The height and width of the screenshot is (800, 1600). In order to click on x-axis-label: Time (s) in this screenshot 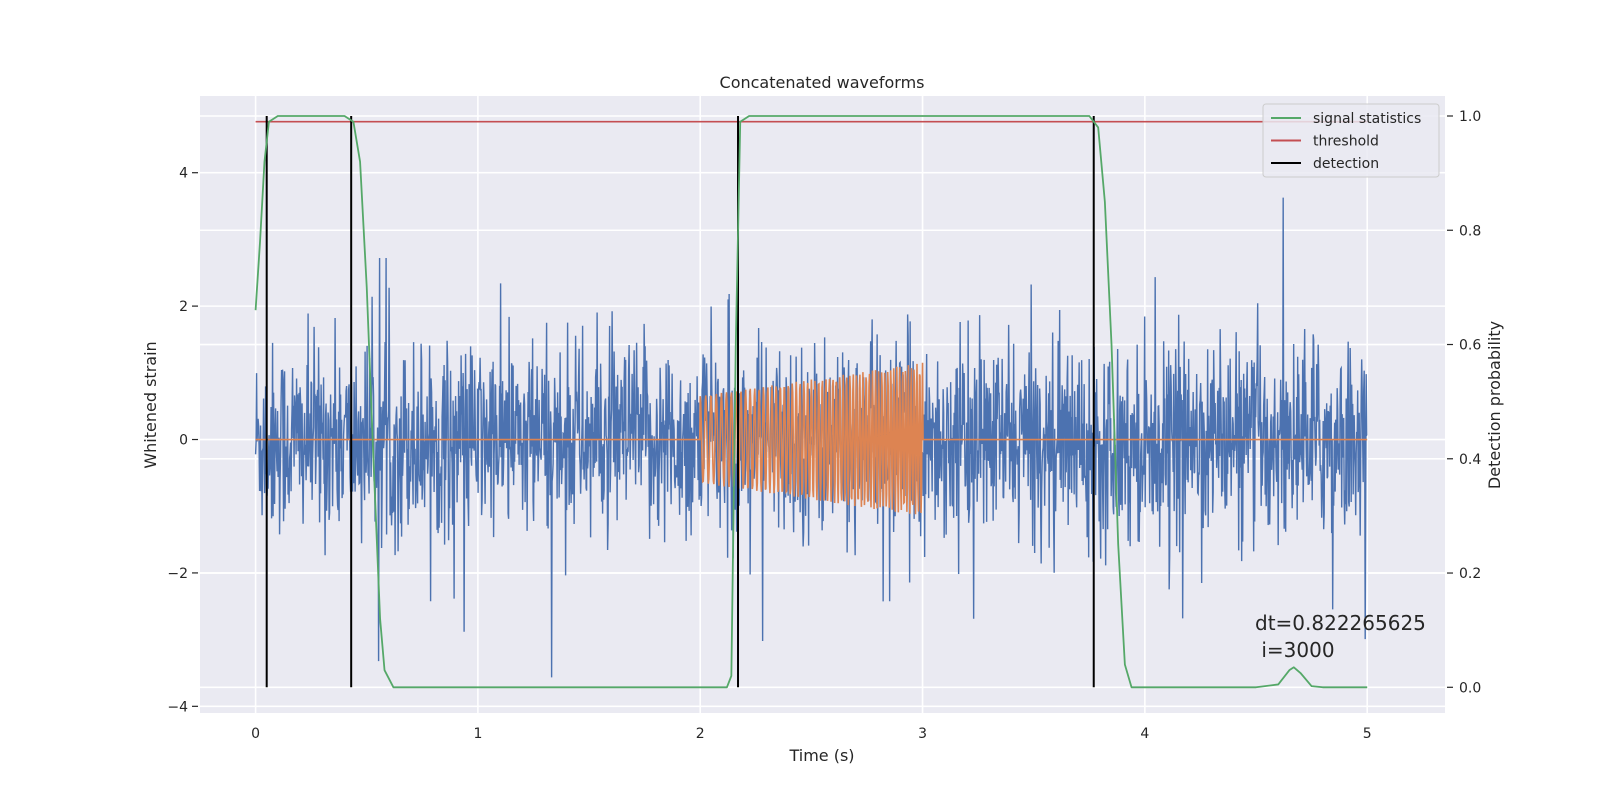, I will do `click(821, 755)`.